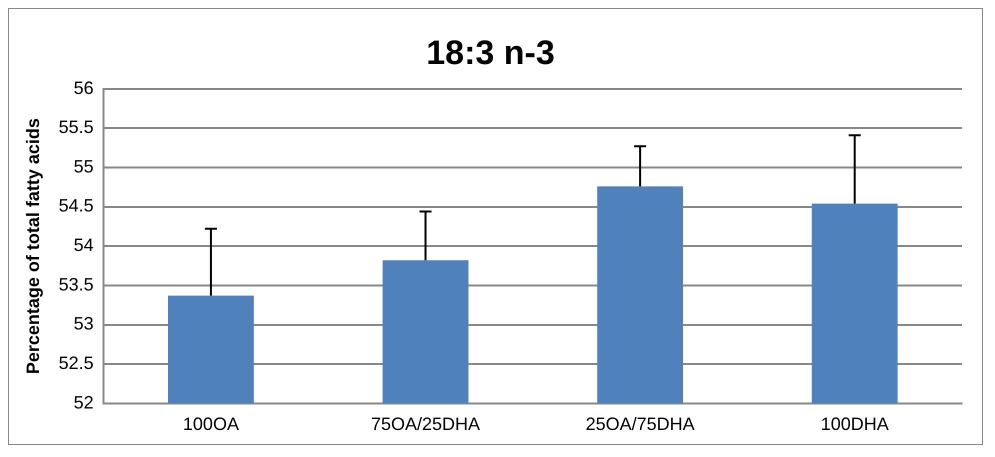  I want to click on chart-title: 18:3 n-3, so click(490, 53).